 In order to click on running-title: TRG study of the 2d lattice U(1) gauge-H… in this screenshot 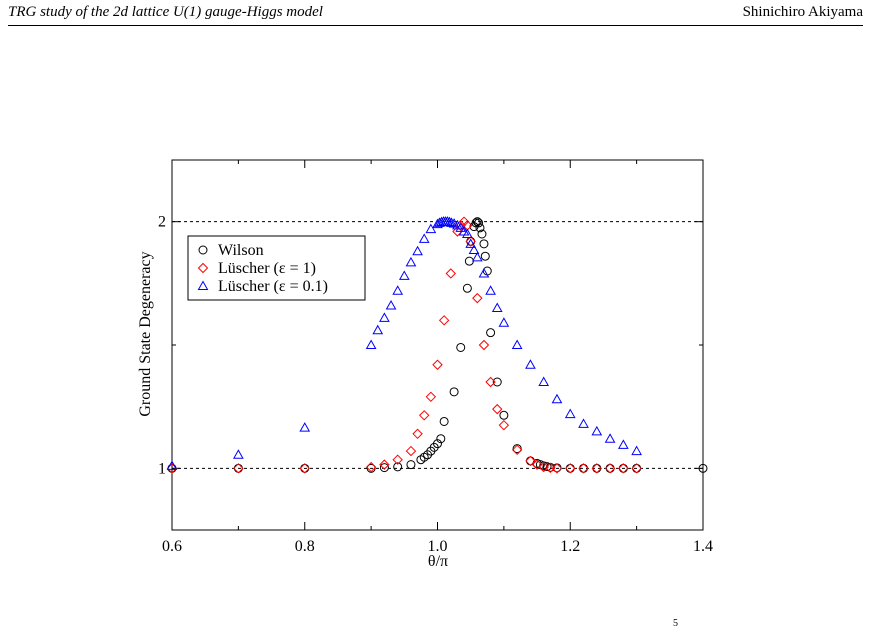, I will do `click(165, 12)`.